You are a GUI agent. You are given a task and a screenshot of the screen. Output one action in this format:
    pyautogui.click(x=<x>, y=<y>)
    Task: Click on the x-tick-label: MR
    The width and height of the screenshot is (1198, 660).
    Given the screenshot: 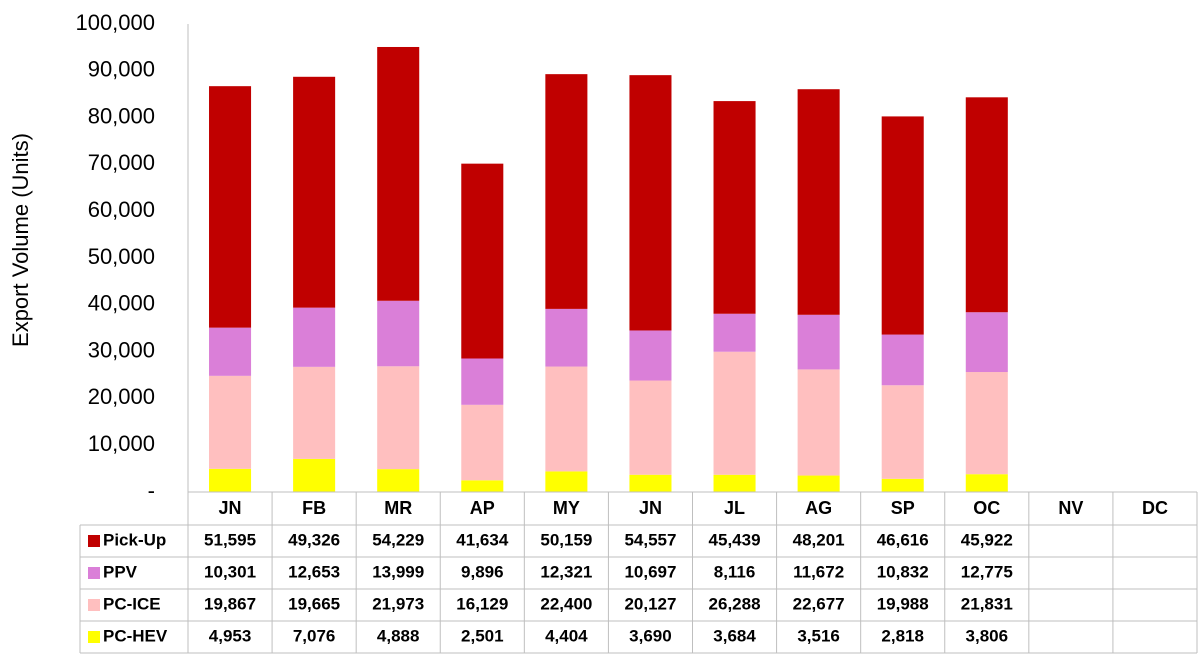 What is the action you would take?
    pyautogui.click(x=398, y=508)
    